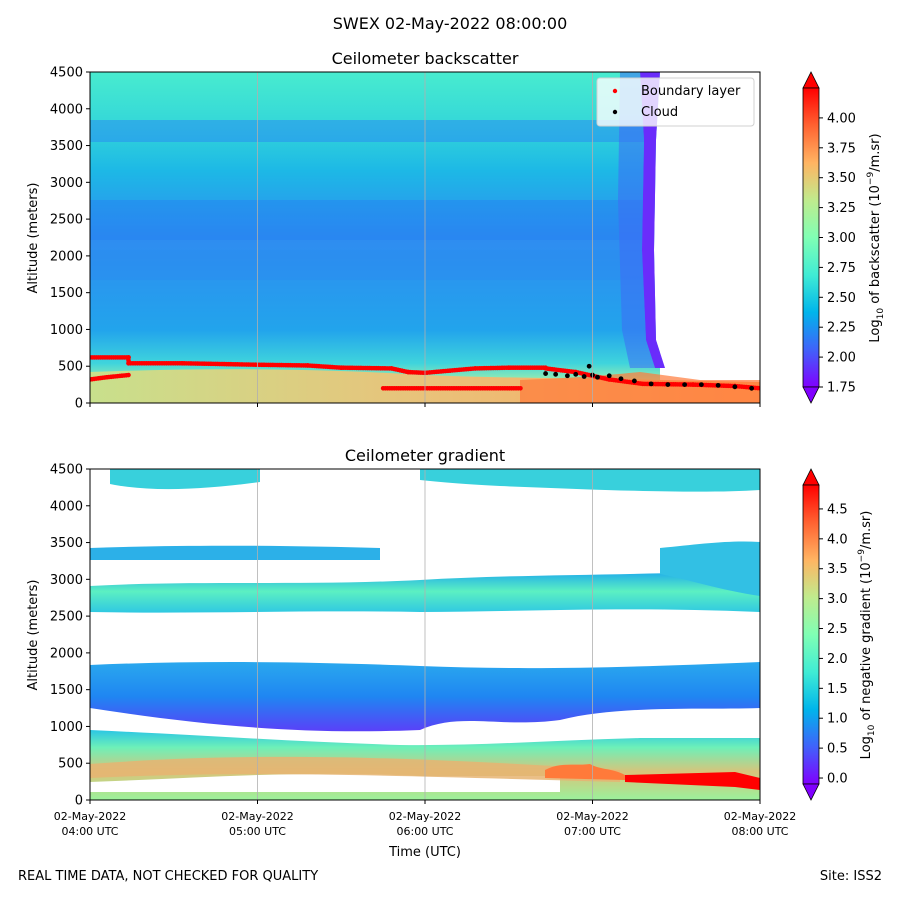 The width and height of the screenshot is (900, 900). What do you see at coordinates (66, 617) in the screenshot?
I see `y-tick-label: 2500` at bounding box center [66, 617].